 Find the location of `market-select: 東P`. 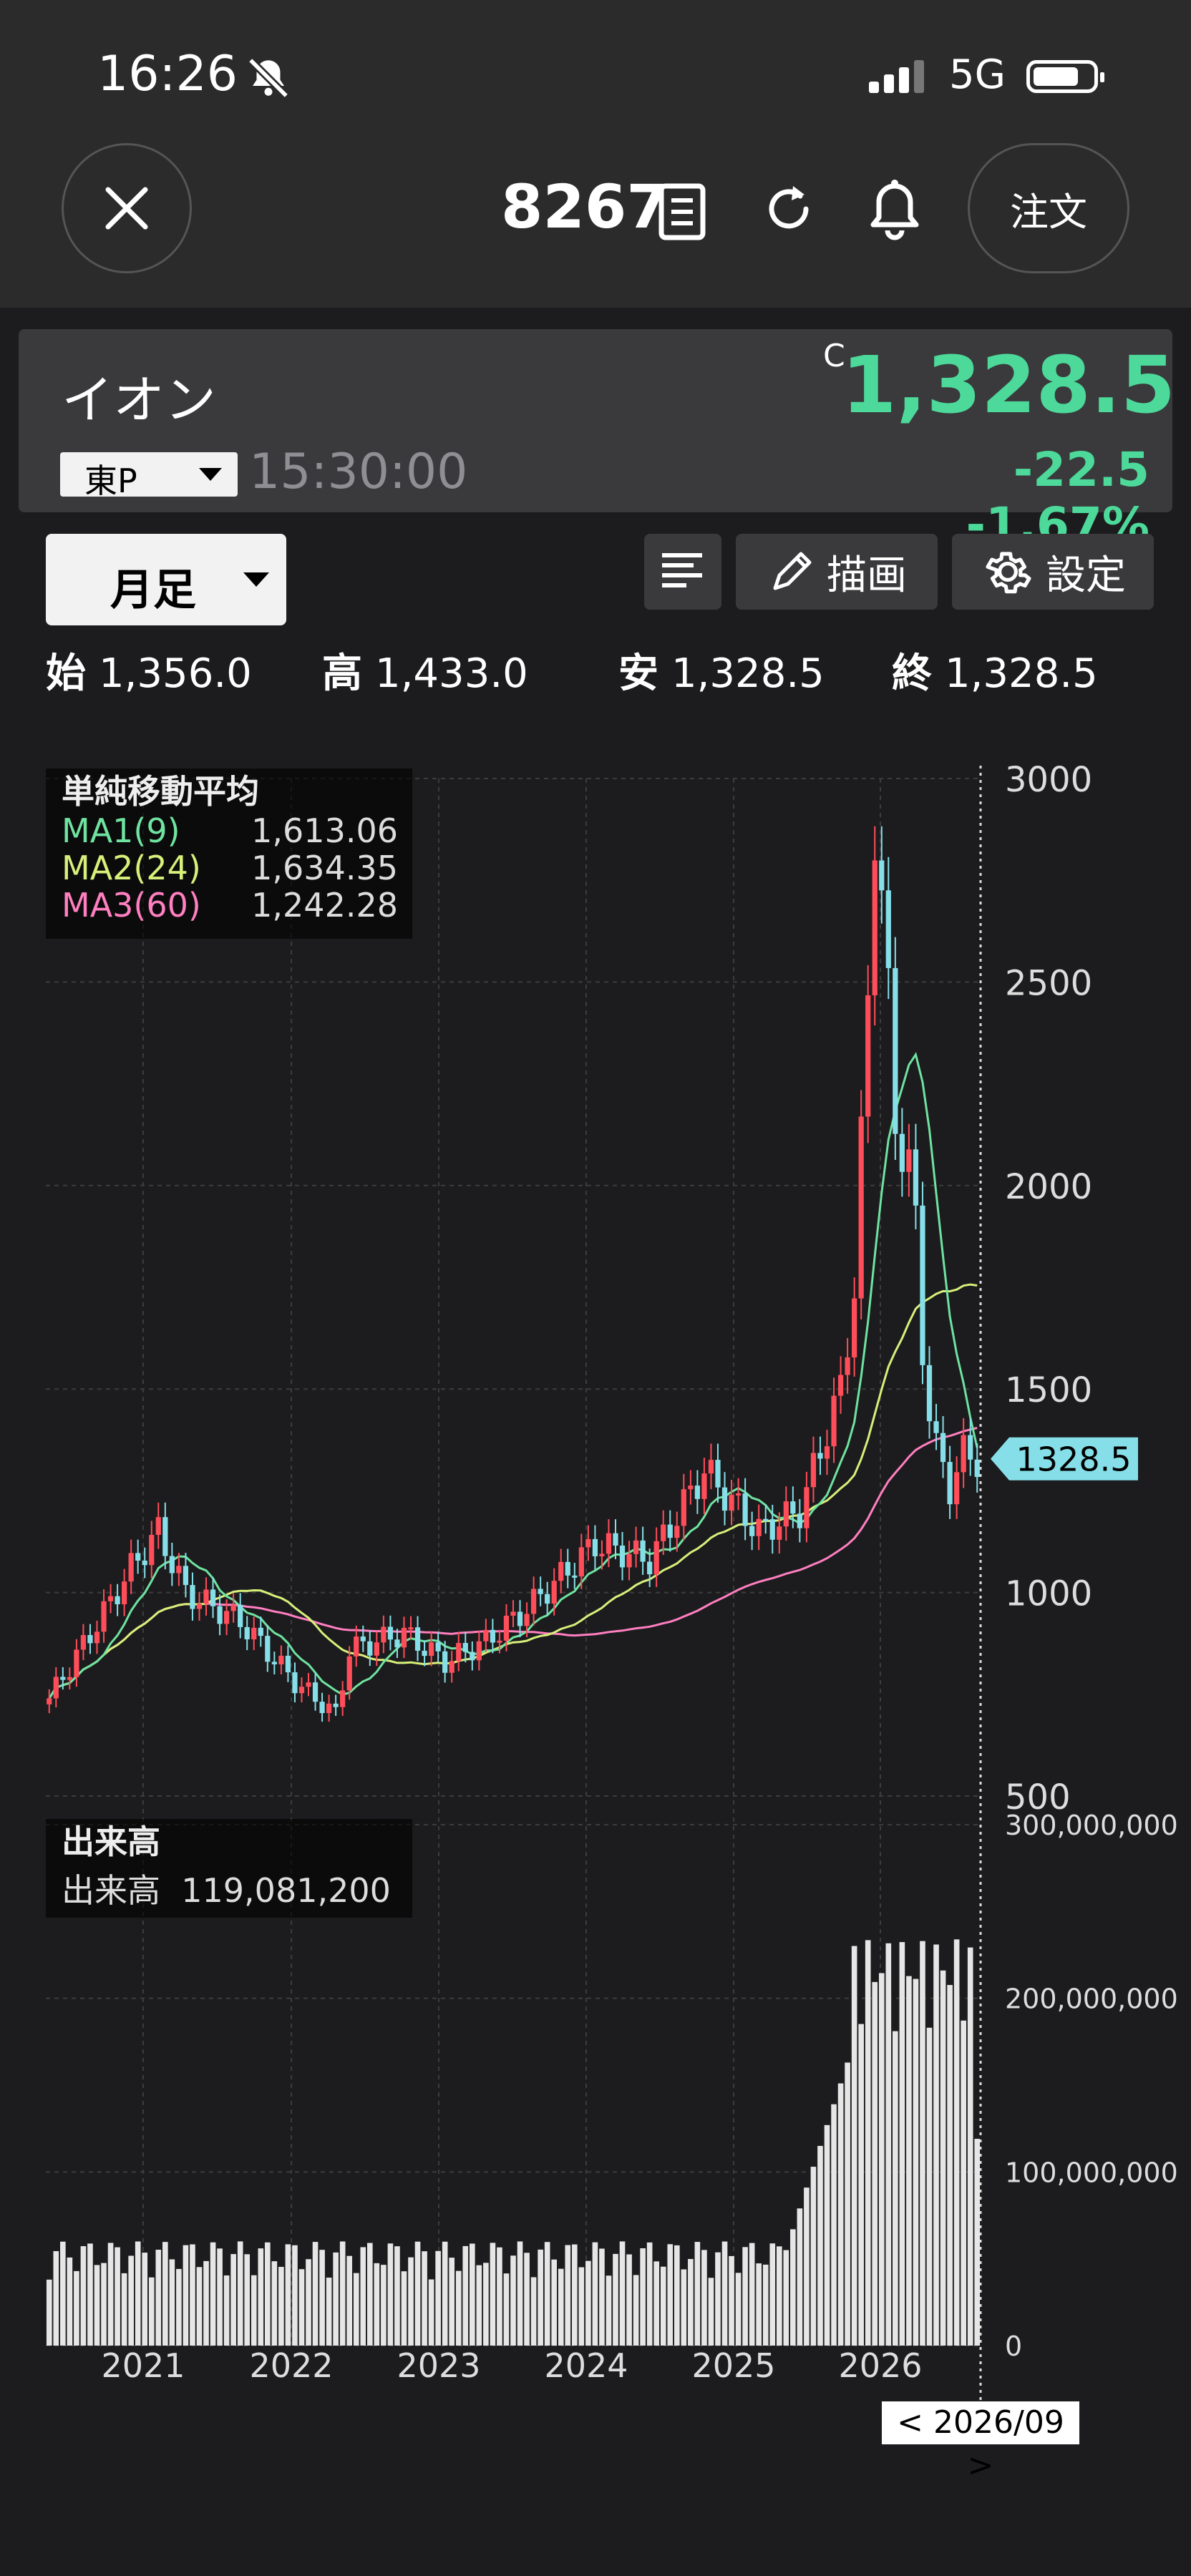

market-select: 東P is located at coordinates (149, 476).